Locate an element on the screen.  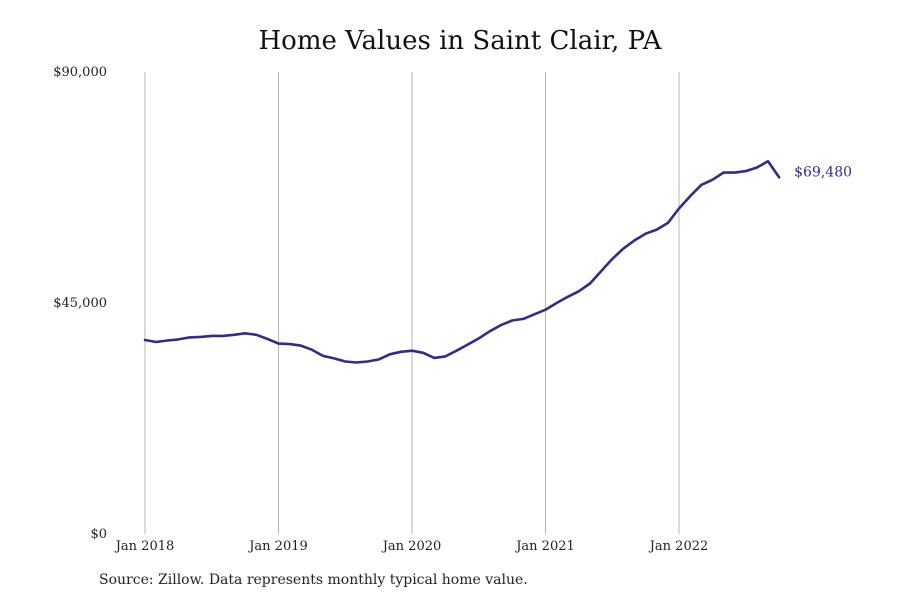
x-tick-label: Jan 2018 is located at coordinates (144, 546).